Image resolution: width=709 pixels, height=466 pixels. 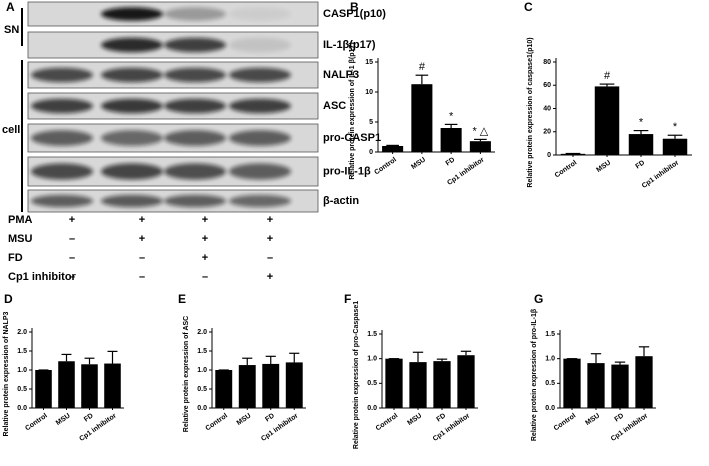 What do you see at coordinates (534, 374) in the screenshot?
I see `y-axis-label: Relative protein expression of pro-IL-1β` at bounding box center [534, 374].